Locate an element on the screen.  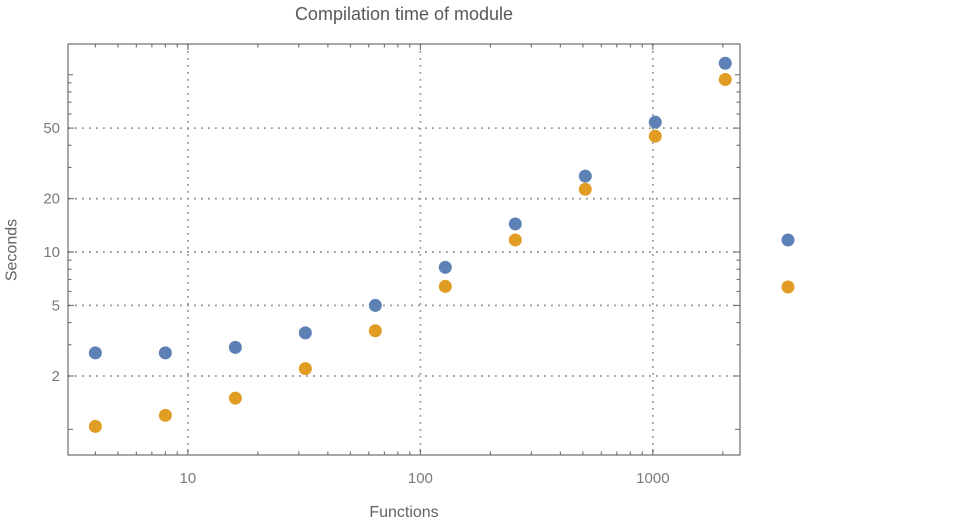
y-axis-label: Seconds is located at coordinates (12, 250).